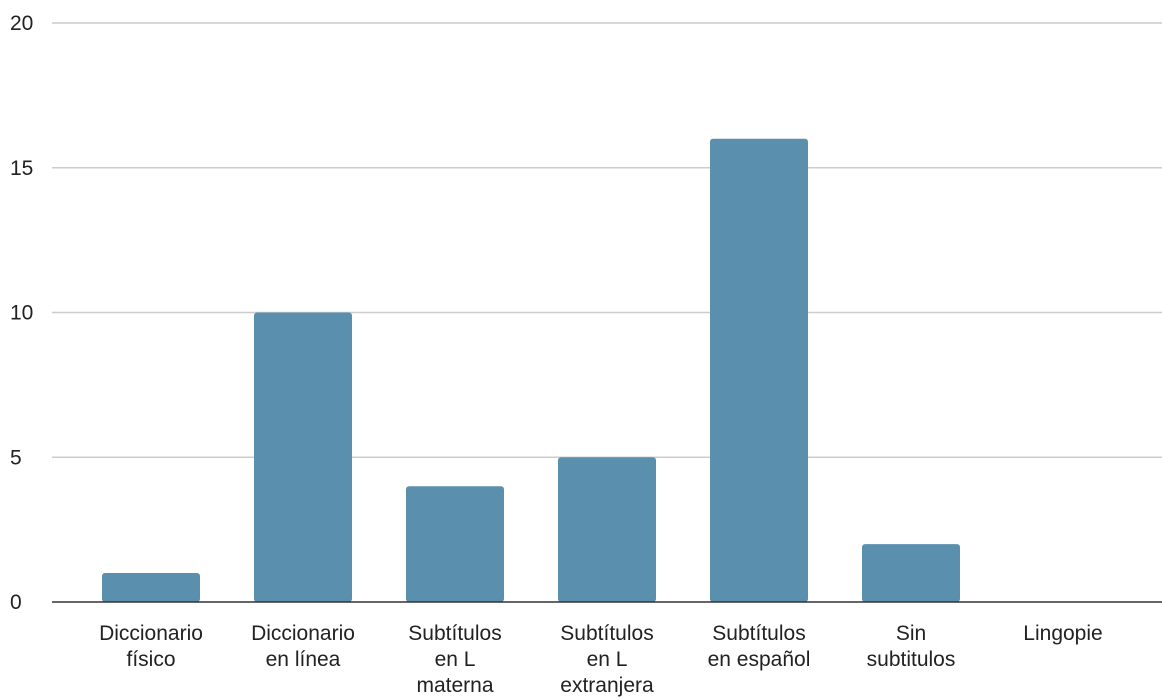 The image size is (1162, 700). What do you see at coordinates (759, 659) in the screenshot?
I see `x-category-label-line: en español` at bounding box center [759, 659].